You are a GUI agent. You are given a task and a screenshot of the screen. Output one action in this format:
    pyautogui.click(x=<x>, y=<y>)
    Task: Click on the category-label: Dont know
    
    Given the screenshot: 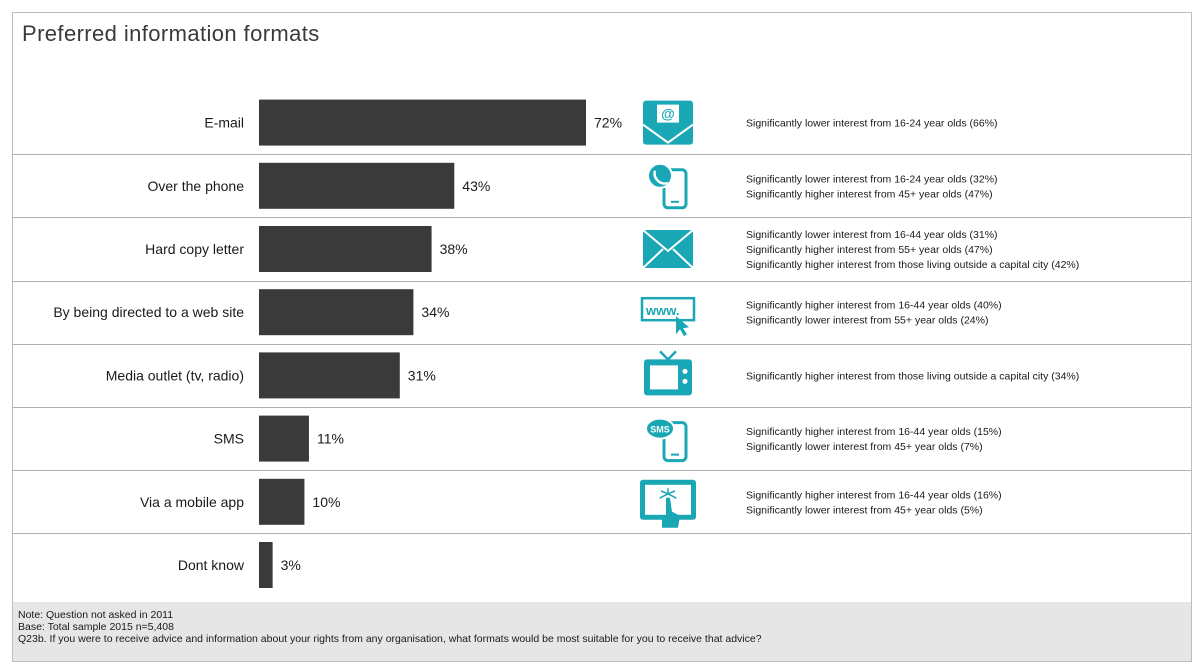 What is the action you would take?
    pyautogui.click(x=211, y=565)
    